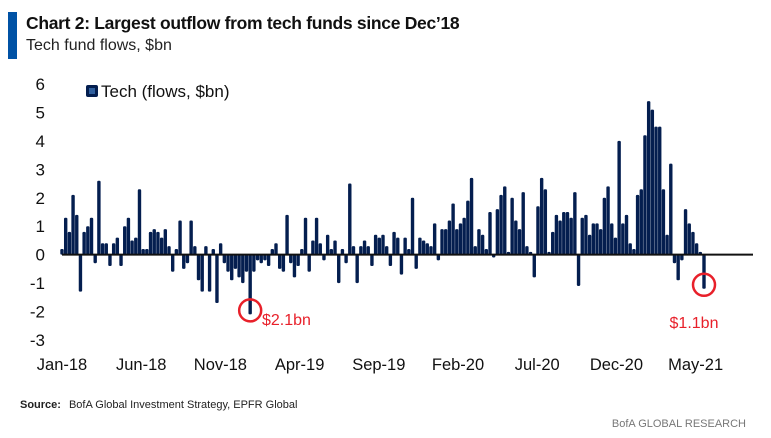 The image size is (771, 438). I want to click on y-tick-label: 1, so click(40, 226).